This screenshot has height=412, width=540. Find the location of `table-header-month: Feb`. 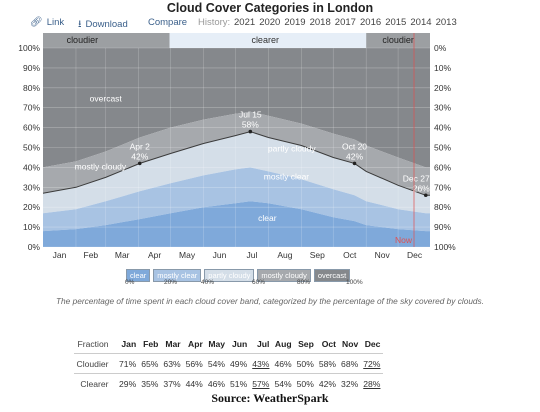

table-header-month: Feb is located at coordinates (151, 343).